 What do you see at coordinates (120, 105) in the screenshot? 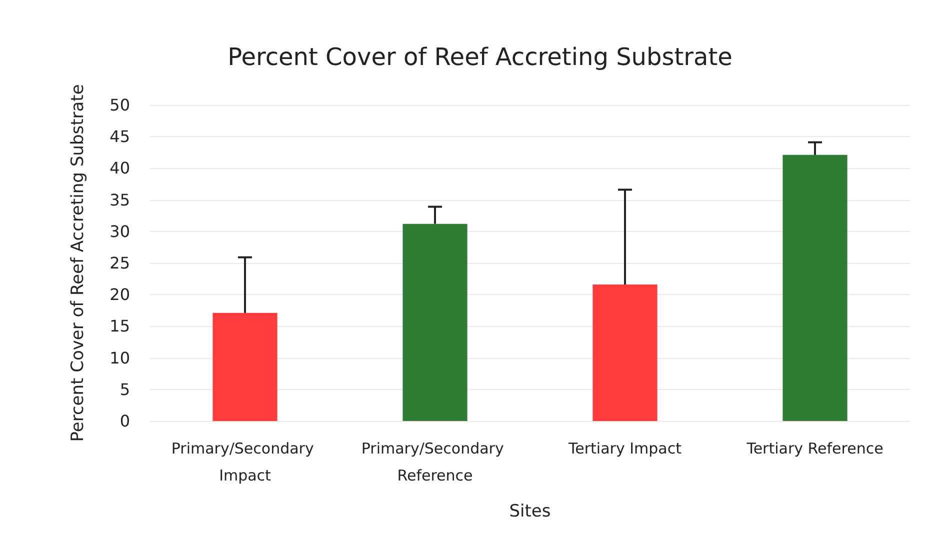
I see `y-tick-label: 50` at bounding box center [120, 105].